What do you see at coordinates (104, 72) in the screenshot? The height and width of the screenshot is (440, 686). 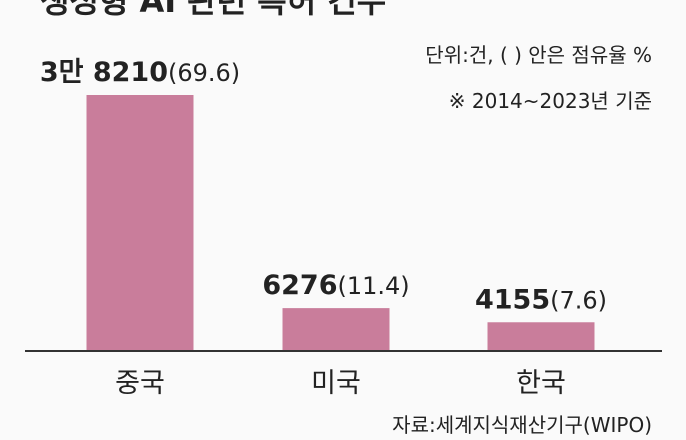 I see `value-text: 3만 8210` at bounding box center [104, 72].